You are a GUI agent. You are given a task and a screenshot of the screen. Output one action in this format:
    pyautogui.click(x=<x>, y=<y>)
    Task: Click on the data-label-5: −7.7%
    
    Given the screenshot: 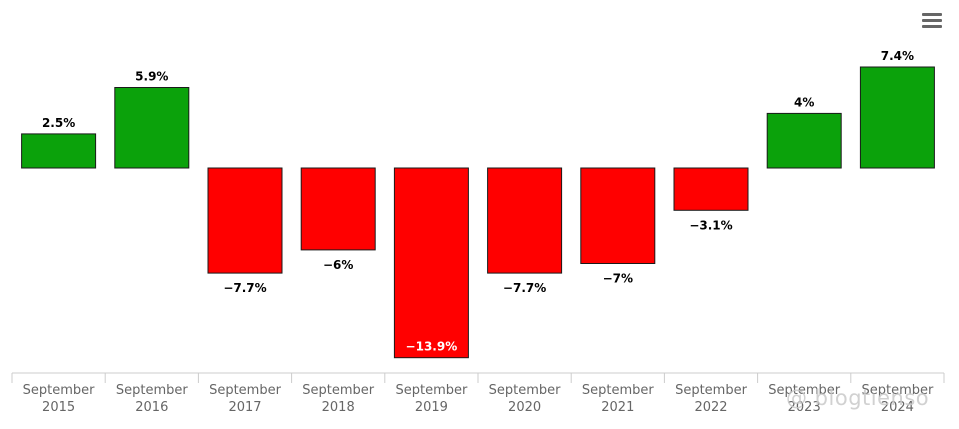 What is the action you would take?
    pyautogui.click(x=524, y=288)
    